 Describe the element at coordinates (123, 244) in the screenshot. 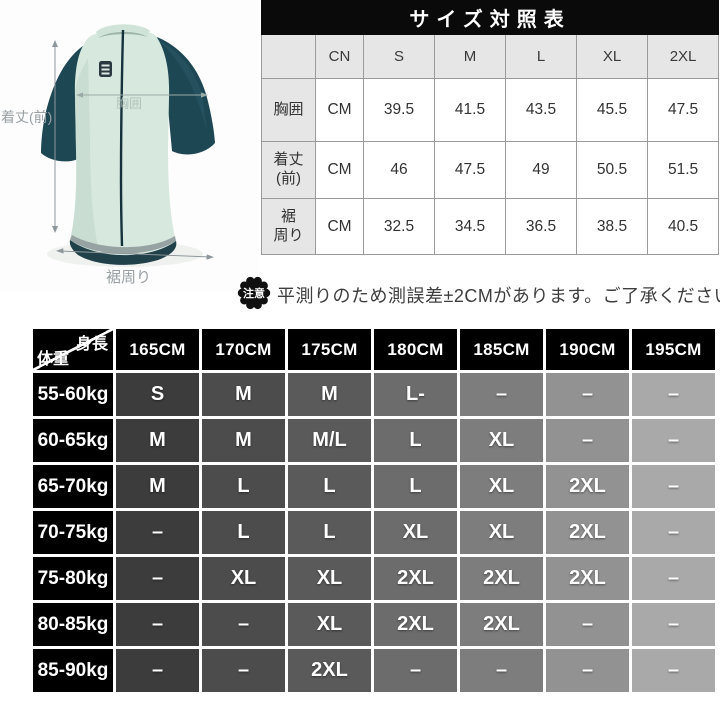

I see `hem-inner` at that location.